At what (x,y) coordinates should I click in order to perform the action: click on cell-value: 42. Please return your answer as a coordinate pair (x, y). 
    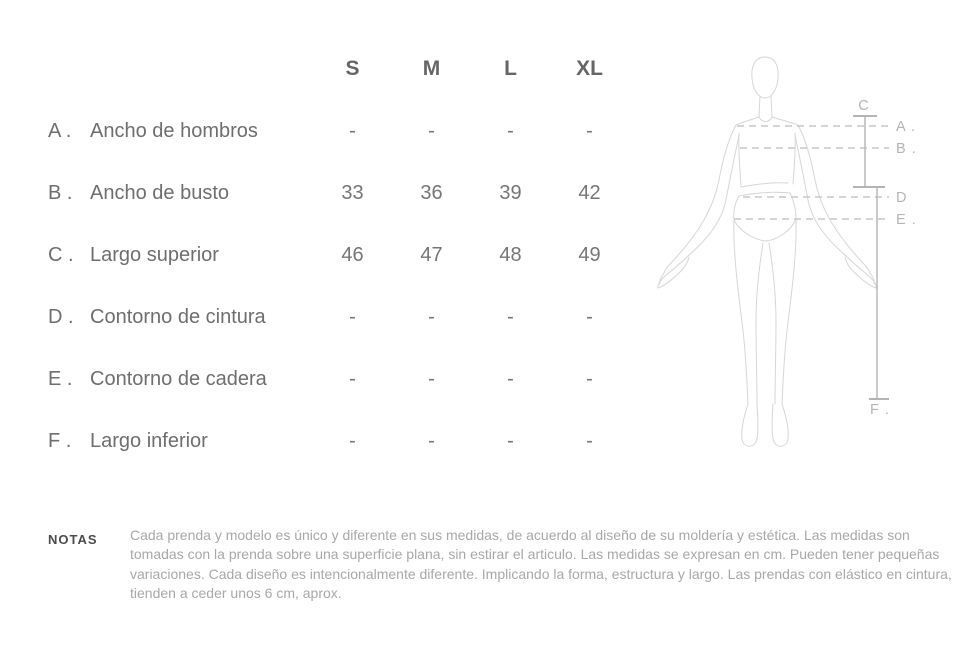
    Looking at the image, I should click on (589, 192).